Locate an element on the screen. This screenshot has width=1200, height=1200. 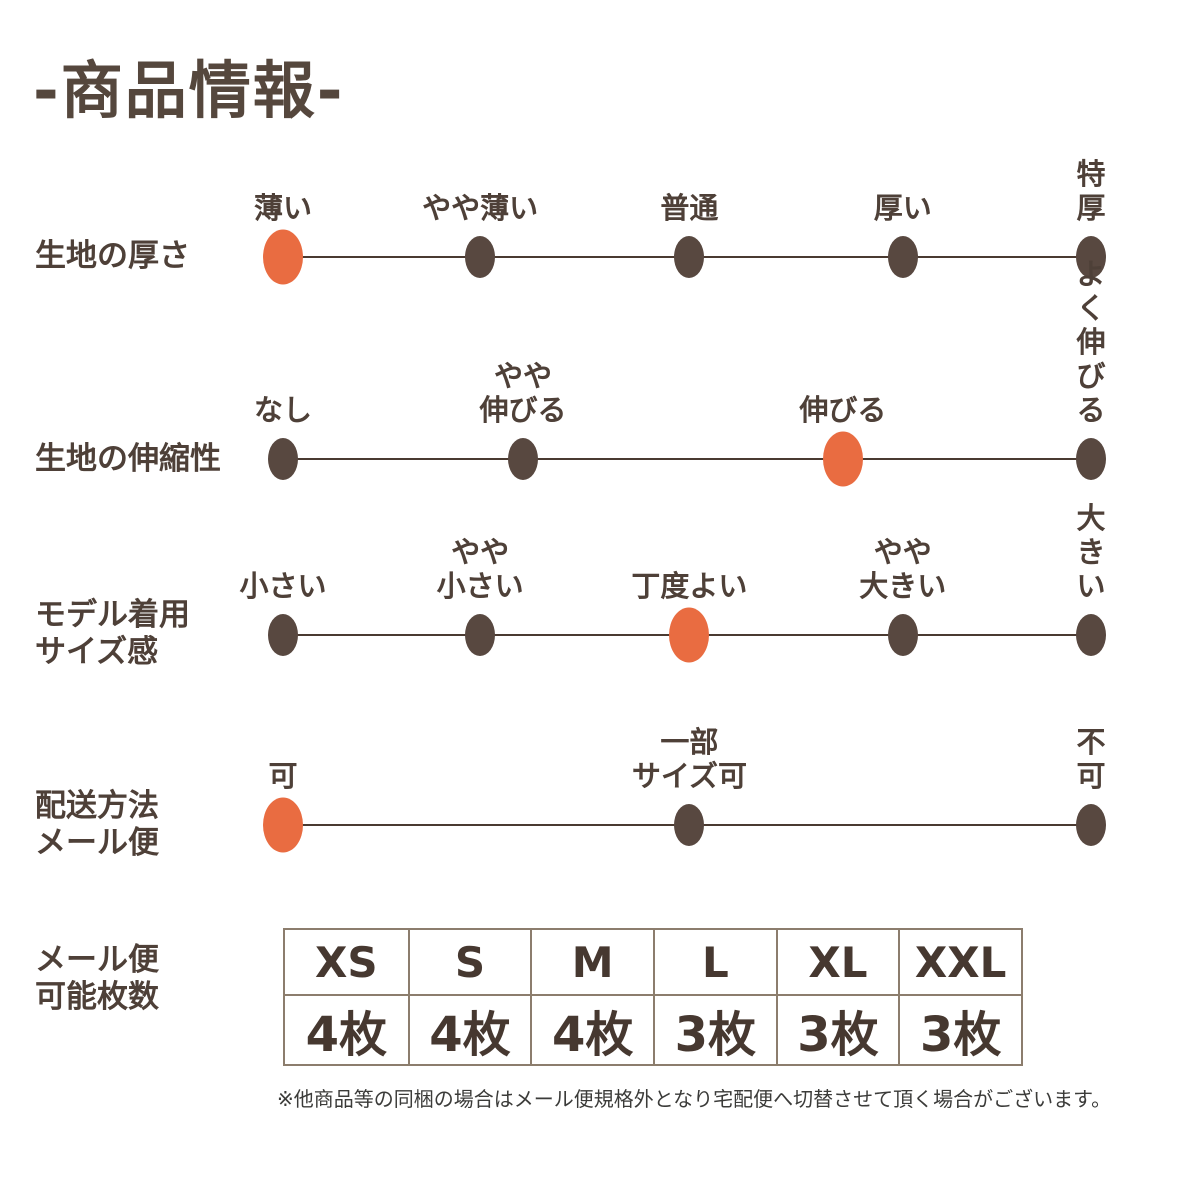
scale-option-label: やや薄い is located at coordinates (480, 208).